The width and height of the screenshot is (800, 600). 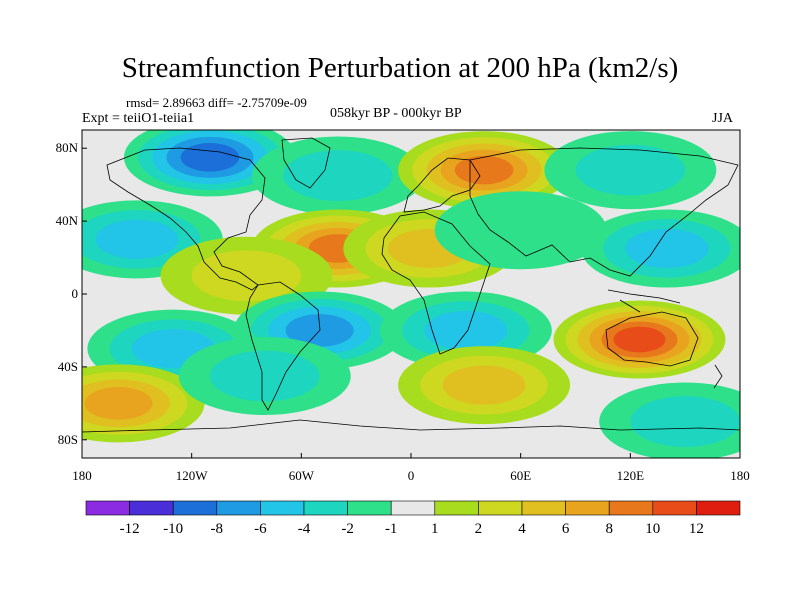 I want to click on colorbar-label: -10, so click(x=173, y=529).